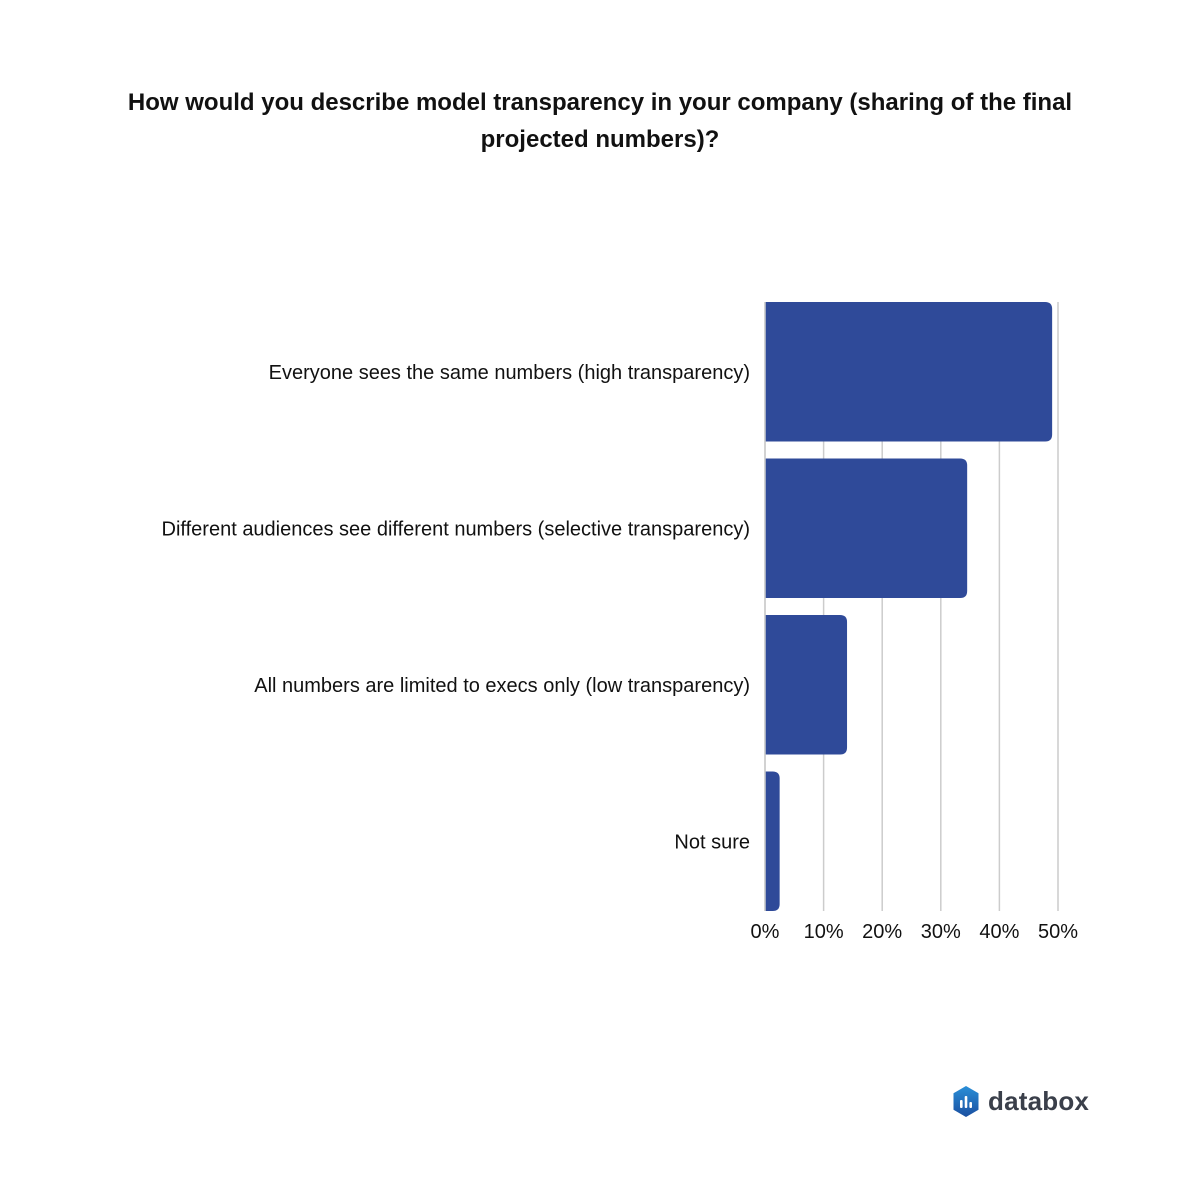 The width and height of the screenshot is (1200, 1200). Describe the element at coordinates (941, 932) in the screenshot. I see `x-tick-label: 30%` at that location.